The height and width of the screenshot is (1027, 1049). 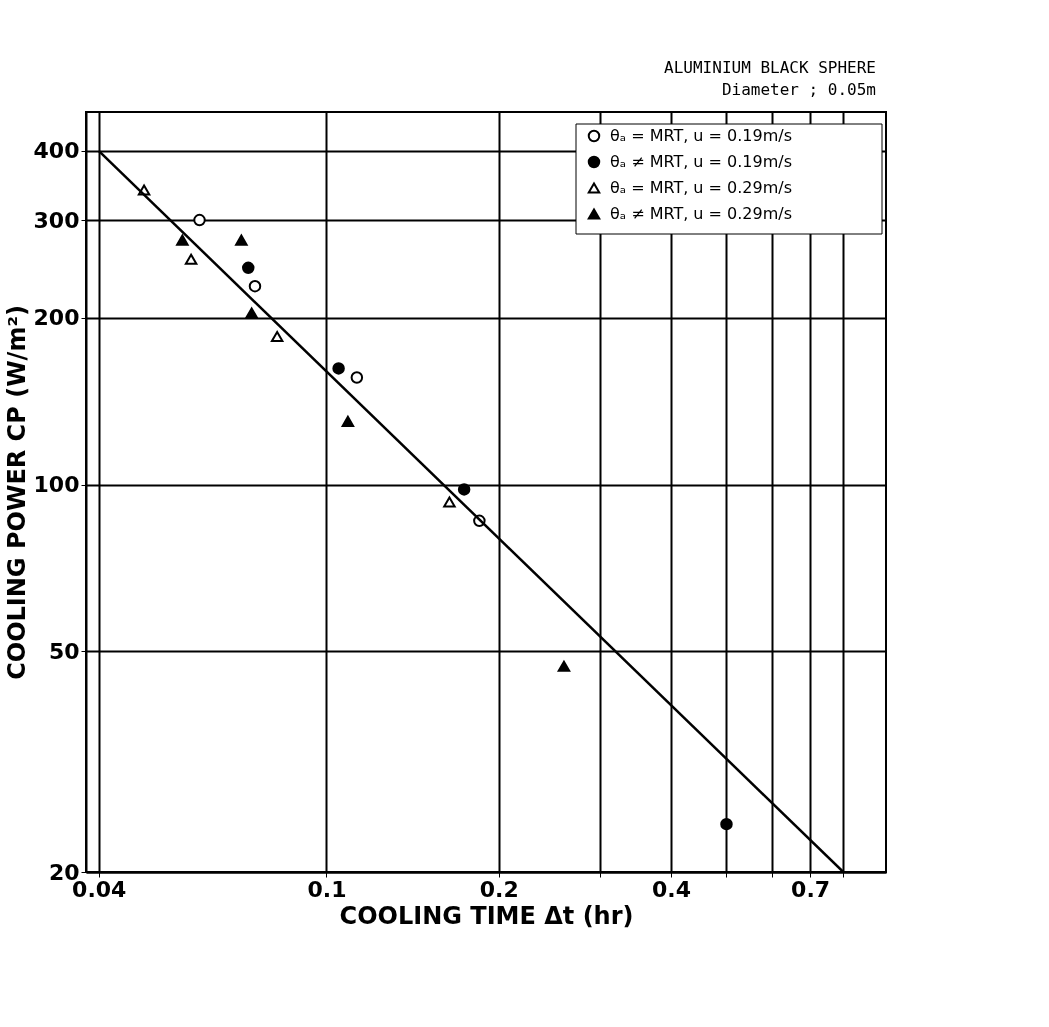 What do you see at coordinates (56, 318) in the screenshot?
I see `y-tick-label: 200` at bounding box center [56, 318].